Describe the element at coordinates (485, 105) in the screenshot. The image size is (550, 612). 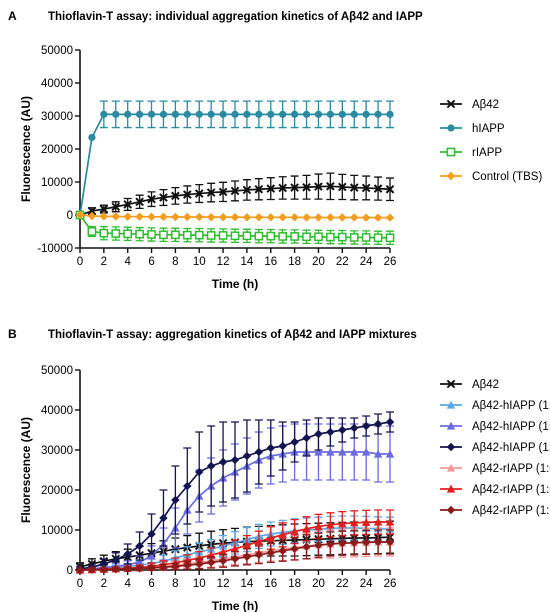
I see `legend-label: Aβ42` at that location.